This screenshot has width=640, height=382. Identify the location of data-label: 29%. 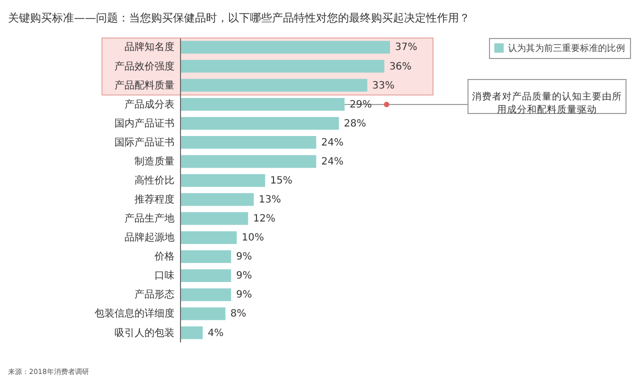
(361, 104).